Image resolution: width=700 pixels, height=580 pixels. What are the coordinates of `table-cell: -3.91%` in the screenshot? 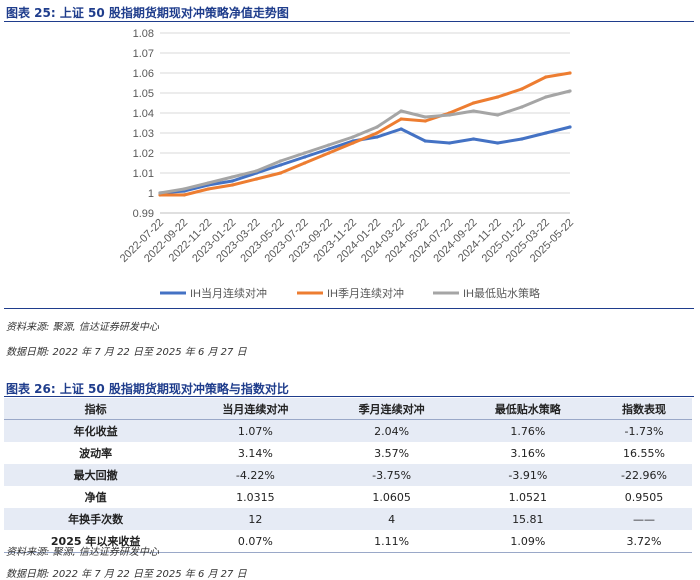 It's located at (527, 475).